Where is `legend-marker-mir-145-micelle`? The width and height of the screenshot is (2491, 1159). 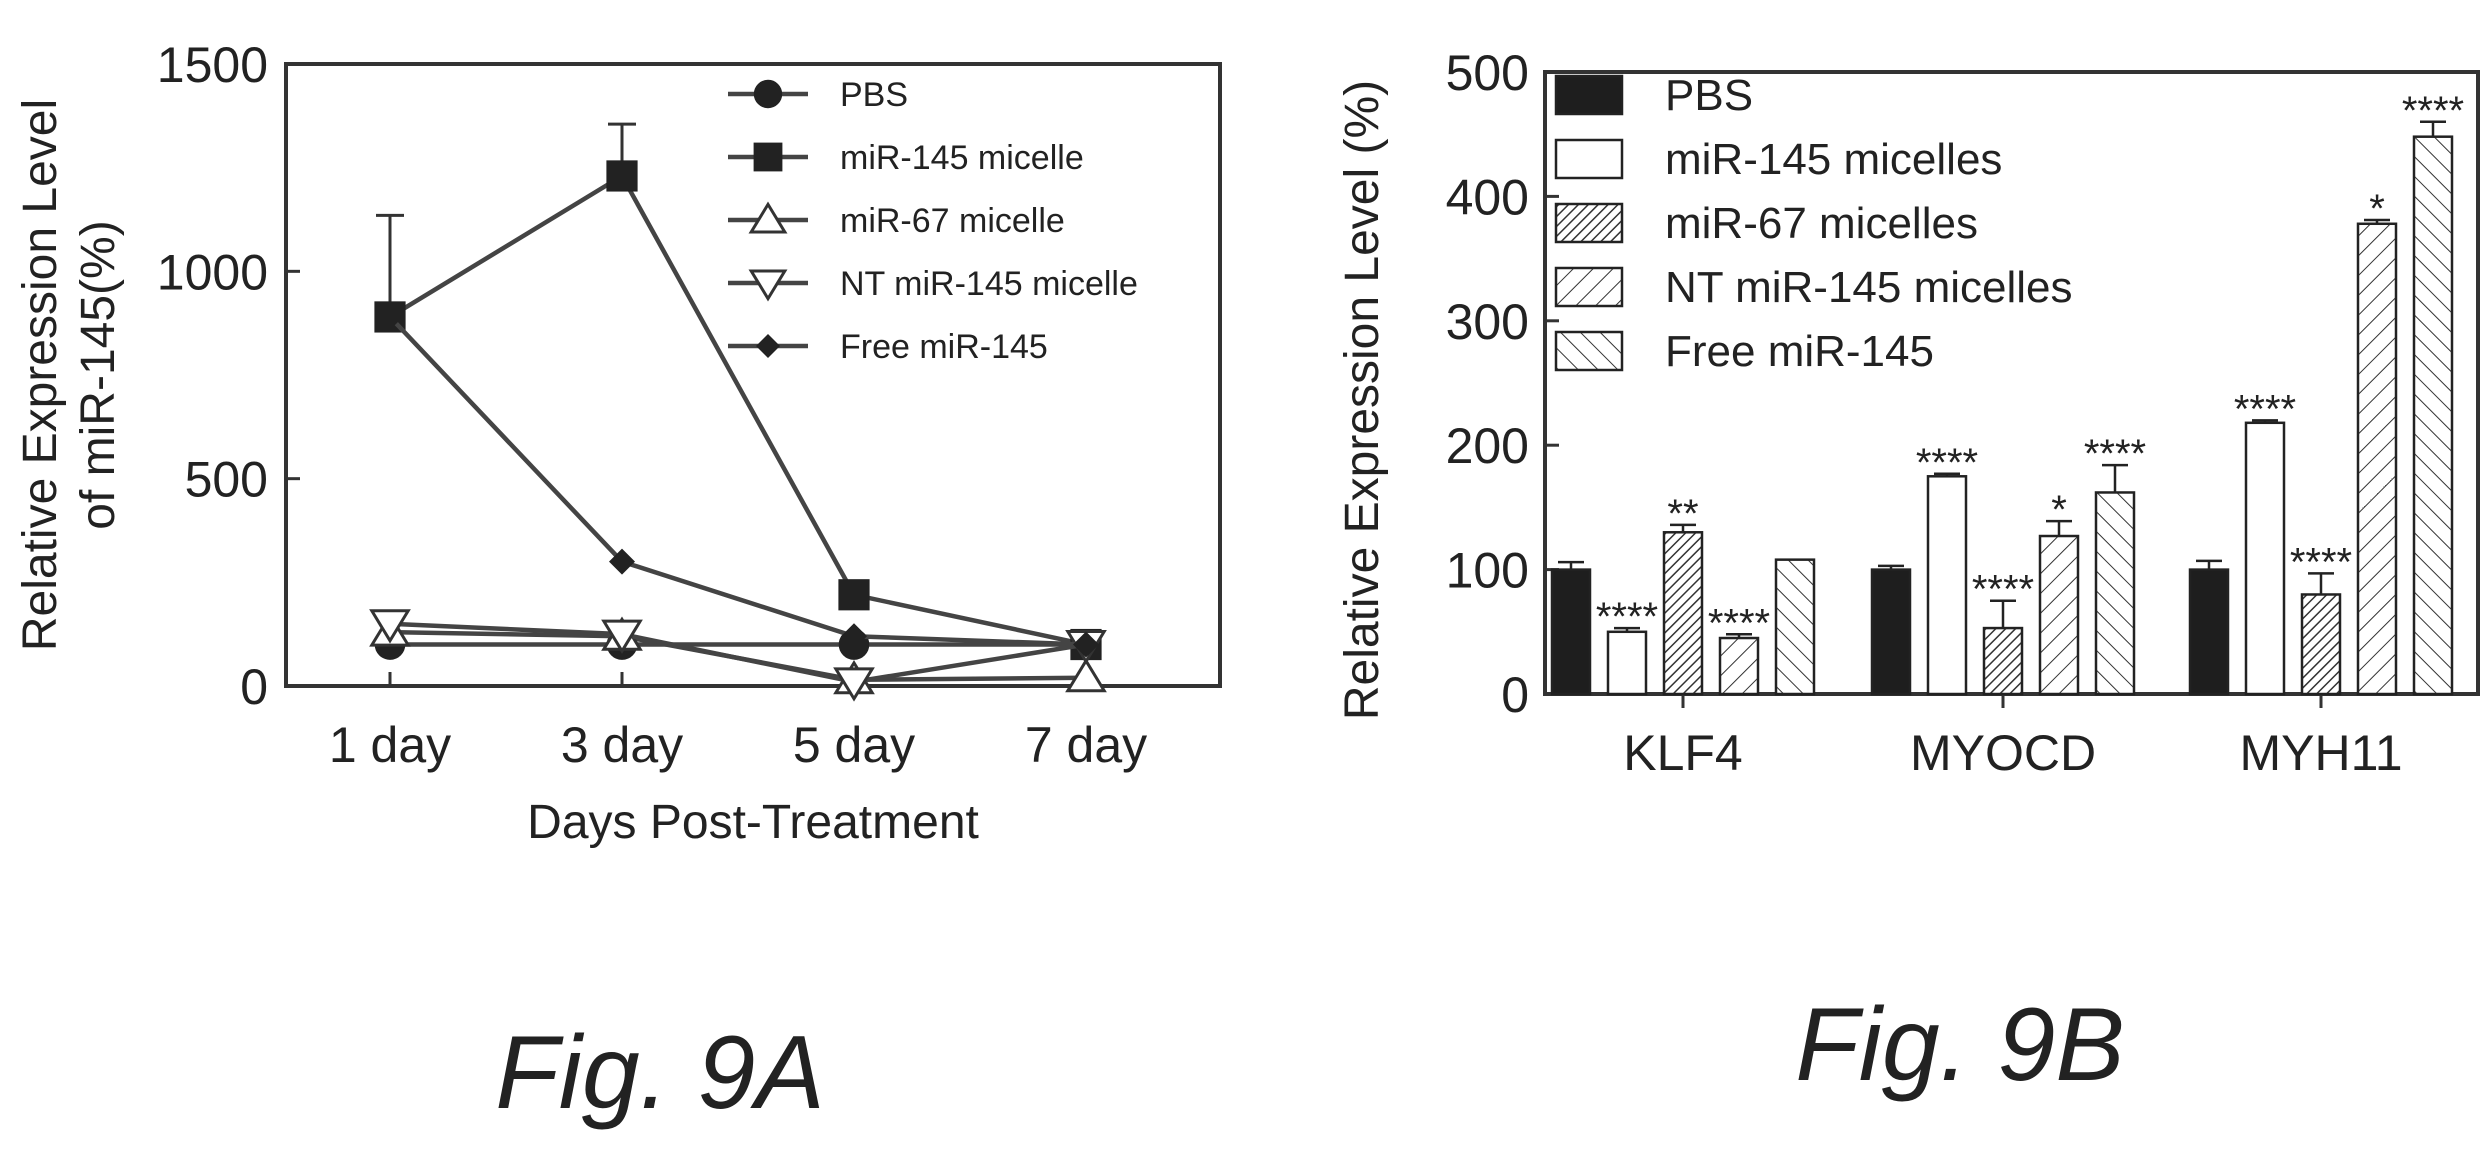
legend-marker-mir-145-micelle is located at coordinates (768, 157).